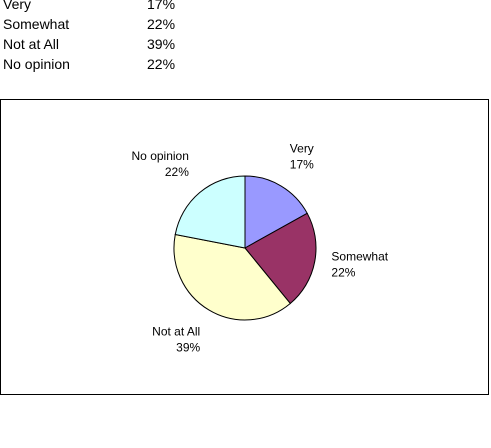 The width and height of the screenshot is (491, 448). I want to click on pie-slices, so click(245, 248).